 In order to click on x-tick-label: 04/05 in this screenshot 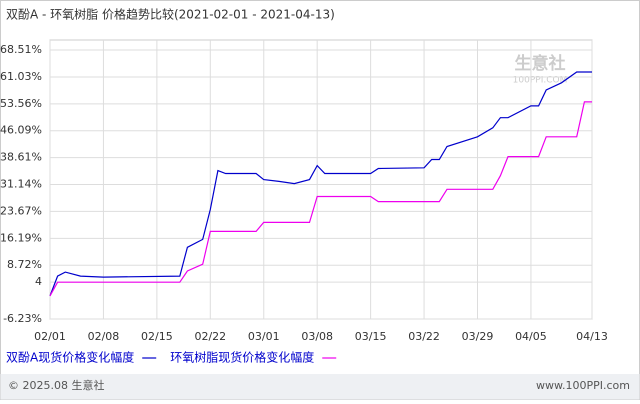, I will do `click(531, 336)`.